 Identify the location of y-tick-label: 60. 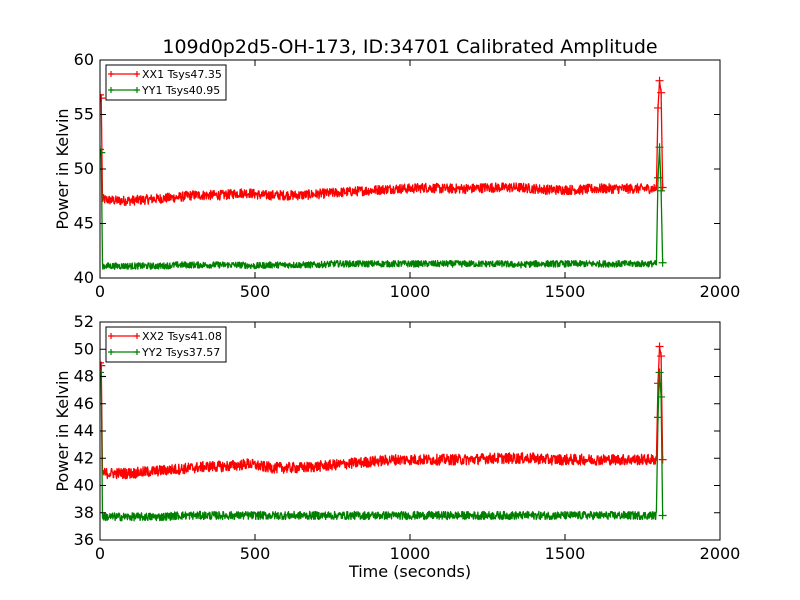
(84, 59).